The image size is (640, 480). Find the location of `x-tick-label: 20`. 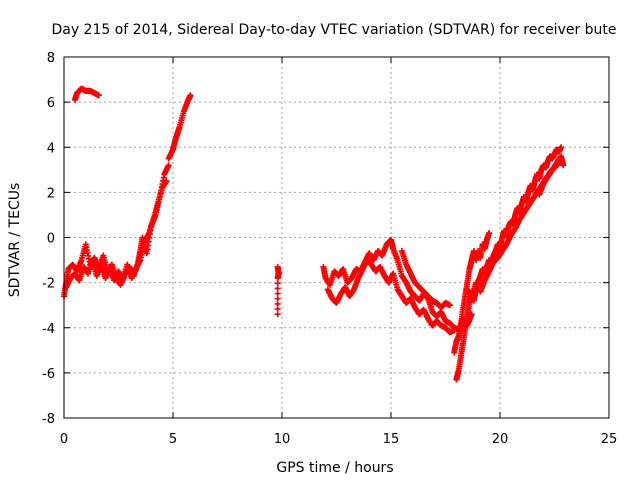

x-tick-label: 20 is located at coordinates (500, 439).